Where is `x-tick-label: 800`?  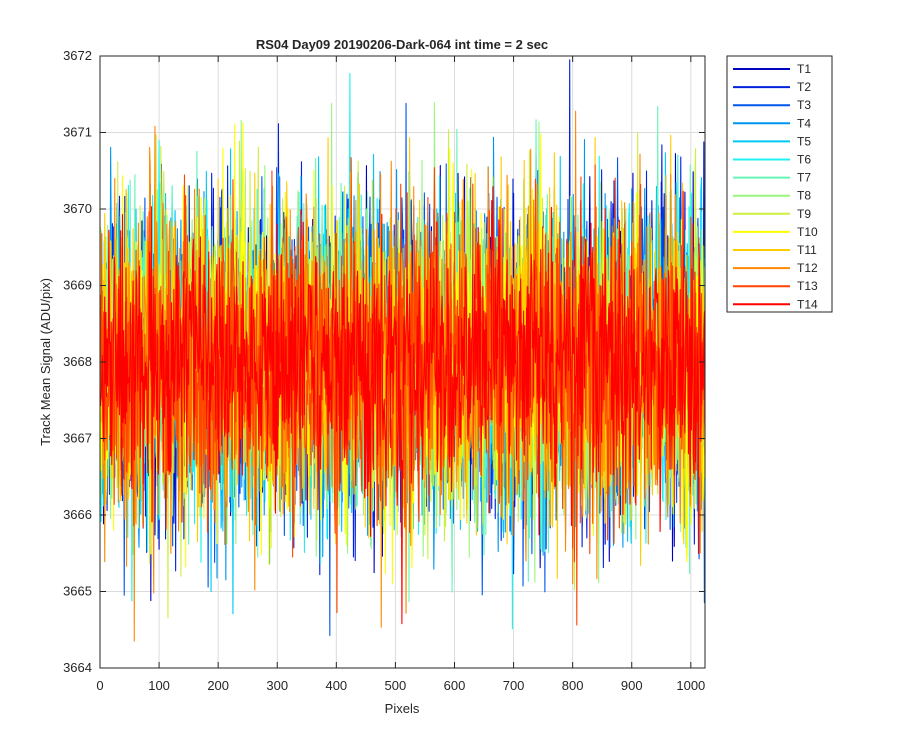
x-tick-label: 800 is located at coordinates (573, 685).